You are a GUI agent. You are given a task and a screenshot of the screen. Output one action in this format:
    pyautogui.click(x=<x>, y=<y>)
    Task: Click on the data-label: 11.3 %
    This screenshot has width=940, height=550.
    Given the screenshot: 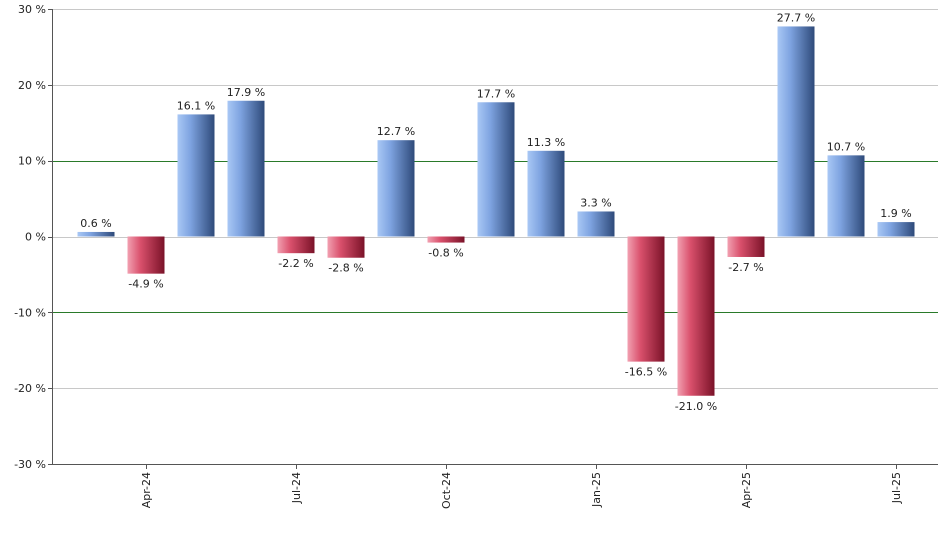 What is the action you would take?
    pyautogui.click(x=546, y=142)
    